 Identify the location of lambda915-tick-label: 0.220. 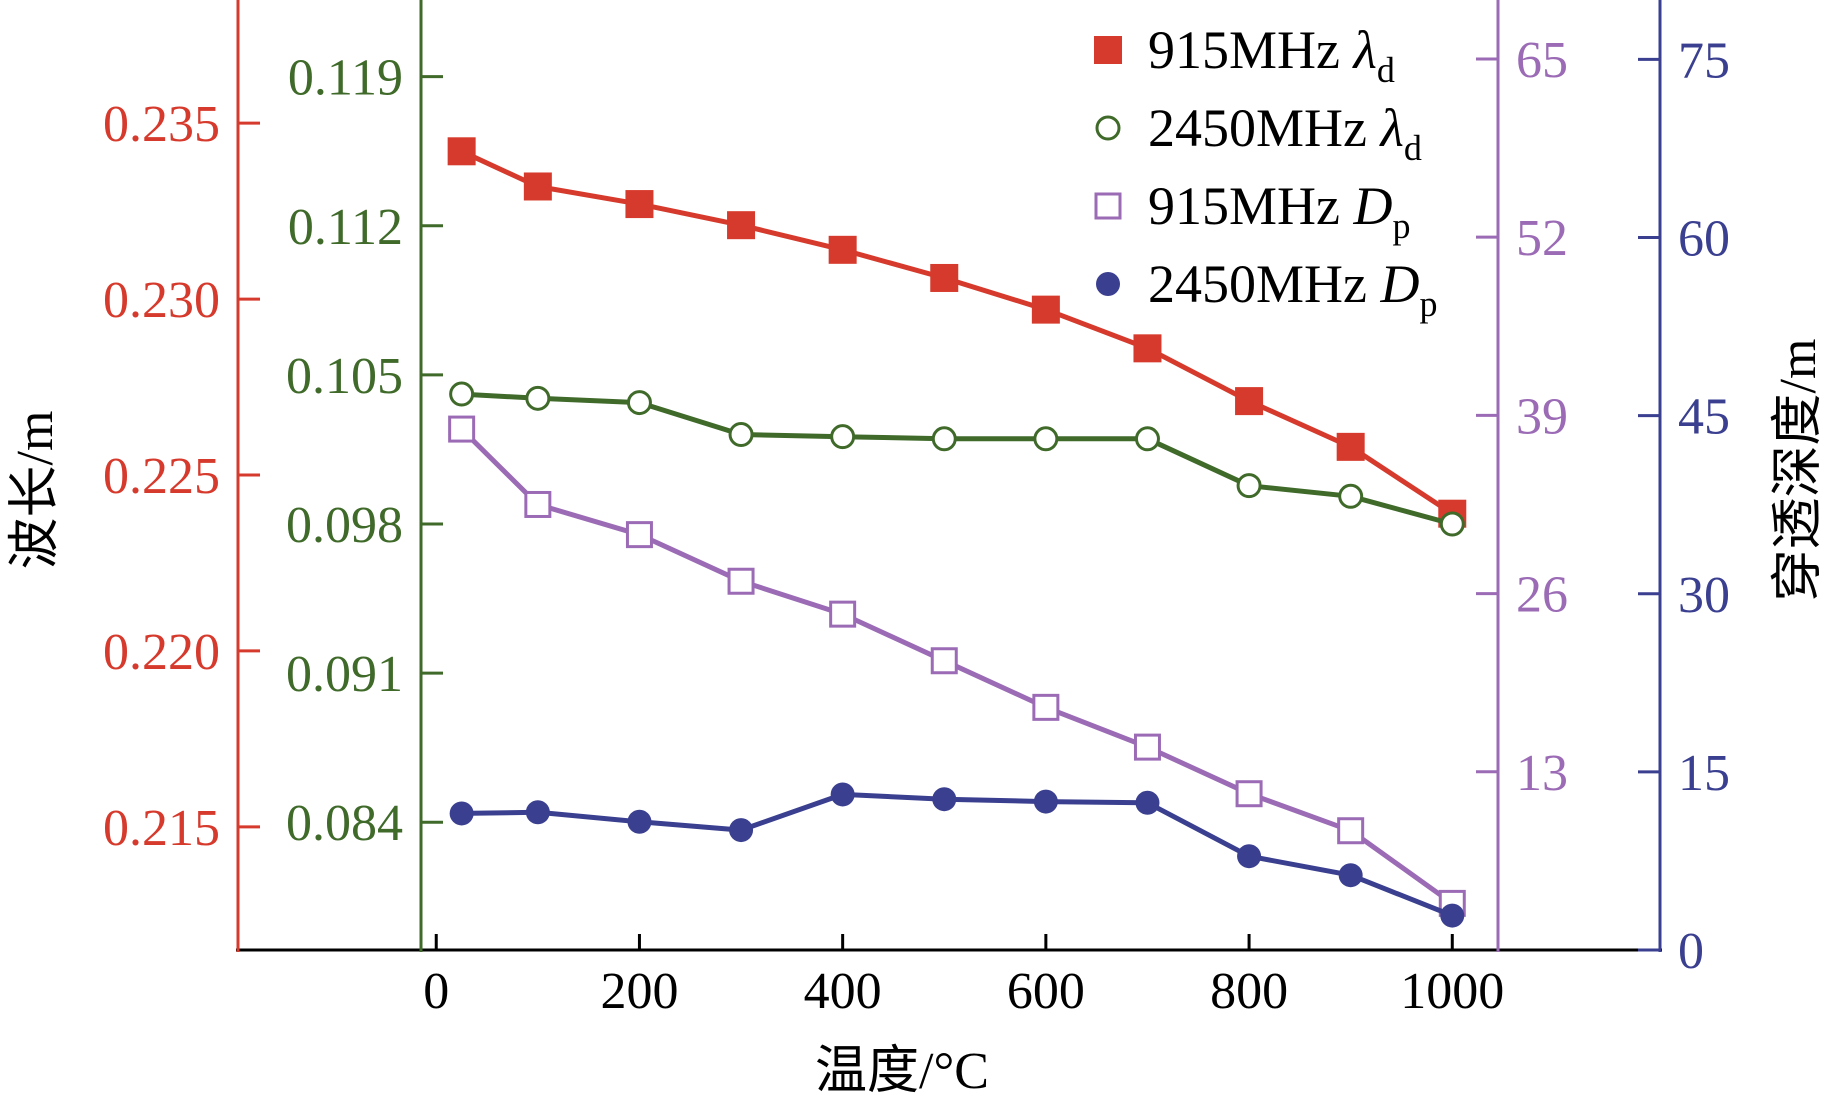
(161, 652).